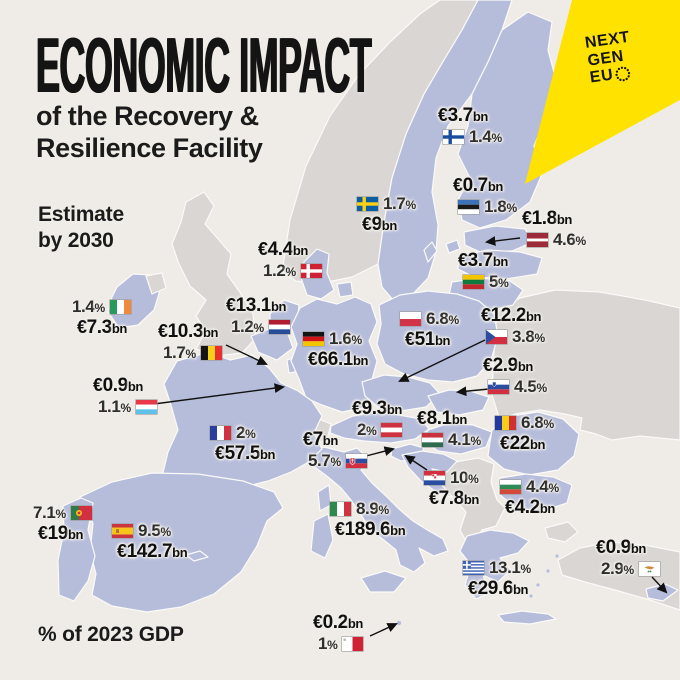 The height and width of the screenshot is (680, 680). Describe the element at coordinates (468, 503) in the screenshot. I see `map-country-western-balkans` at that location.